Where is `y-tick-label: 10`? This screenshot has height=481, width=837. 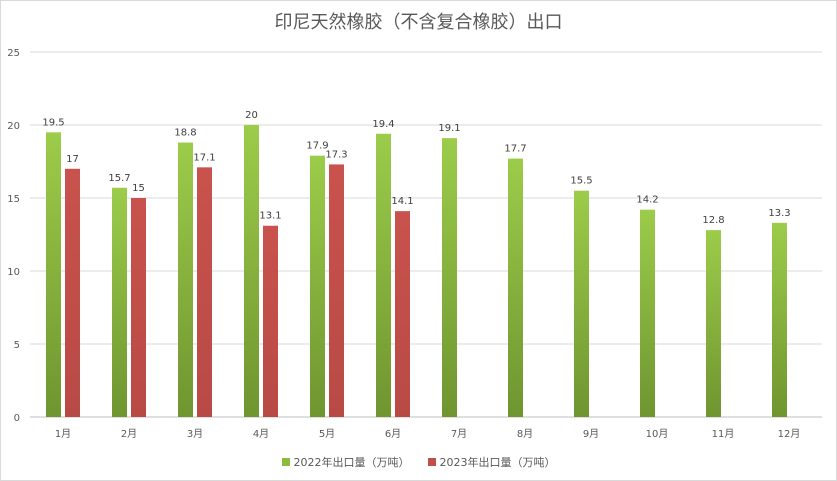
y-tick-label: 10 is located at coordinates (13, 272).